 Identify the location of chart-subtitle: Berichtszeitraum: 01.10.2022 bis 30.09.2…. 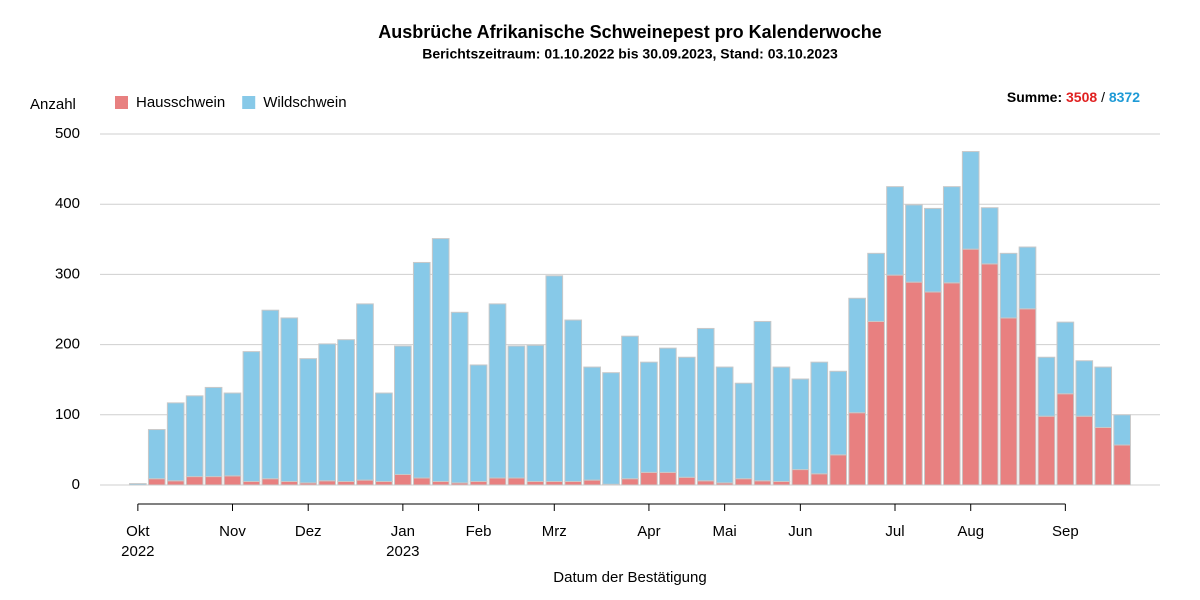
(630, 54).